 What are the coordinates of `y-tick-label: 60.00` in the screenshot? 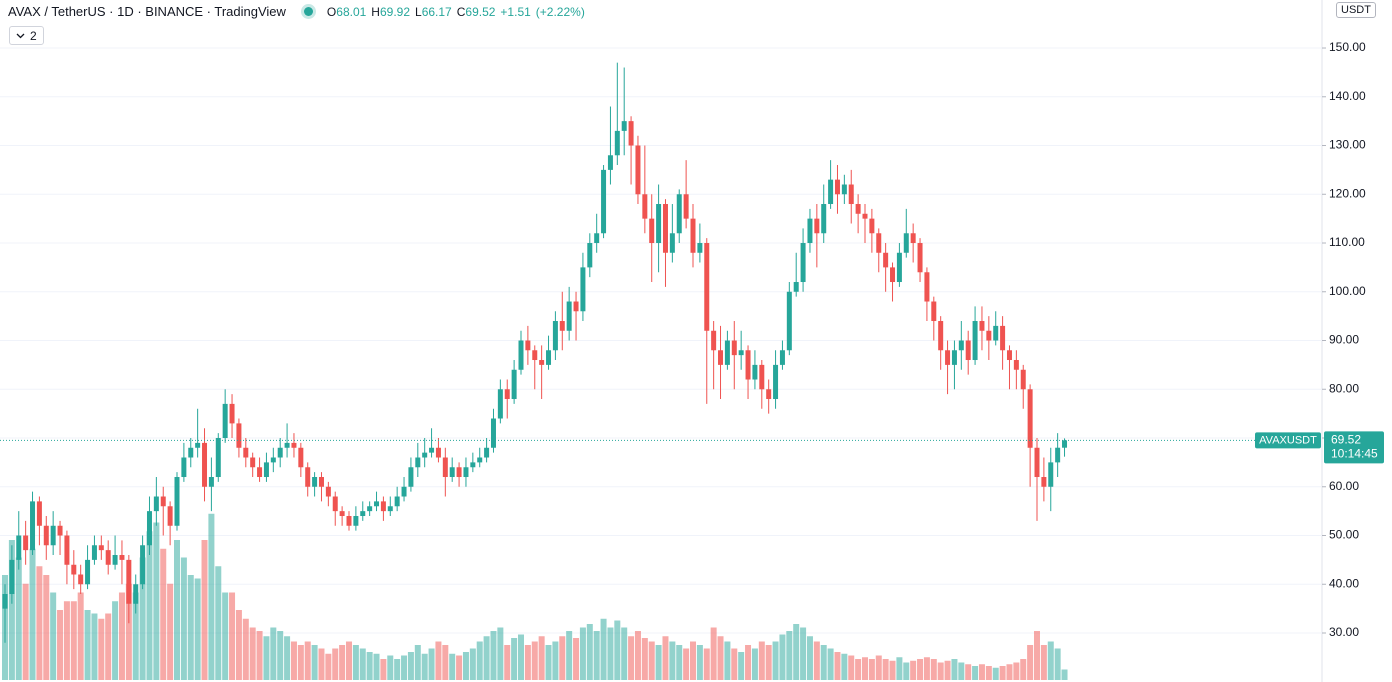 It's located at (1344, 486).